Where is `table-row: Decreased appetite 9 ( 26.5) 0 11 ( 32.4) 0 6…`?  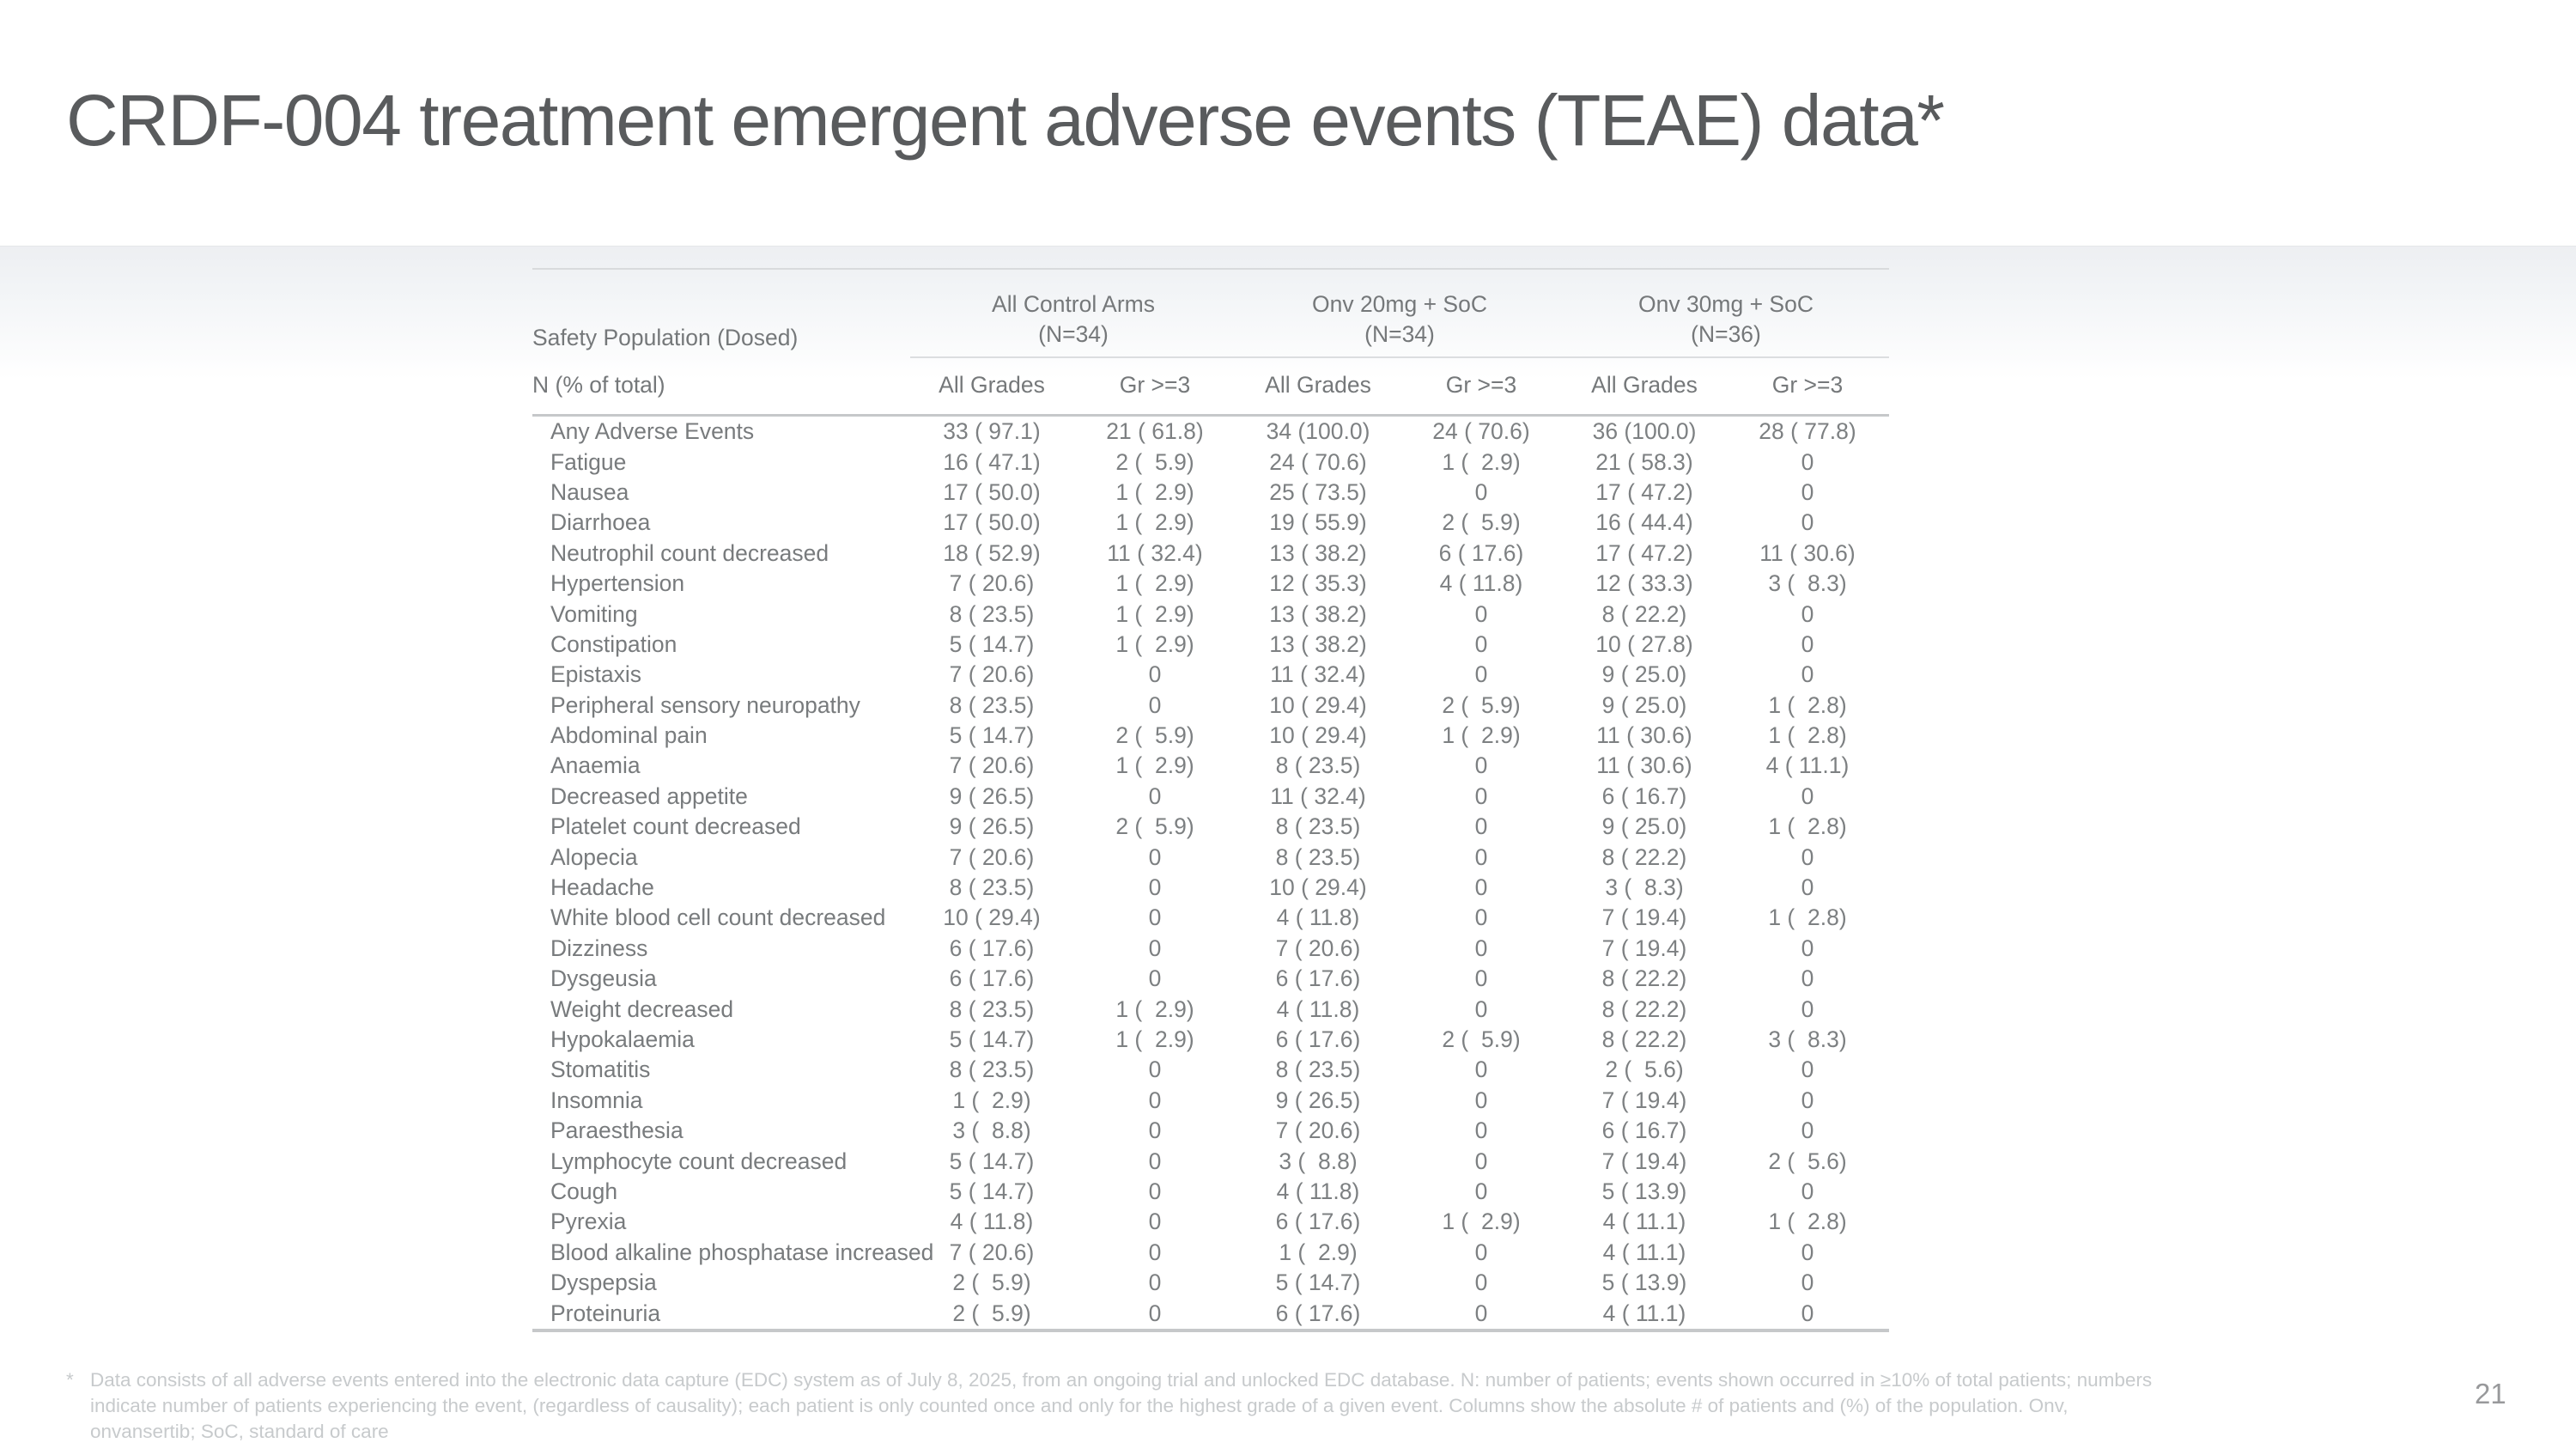
table-row: Decreased appetite 9 ( 26.5) 0 11 ( 32.4) 0 6… is located at coordinates (1210, 797).